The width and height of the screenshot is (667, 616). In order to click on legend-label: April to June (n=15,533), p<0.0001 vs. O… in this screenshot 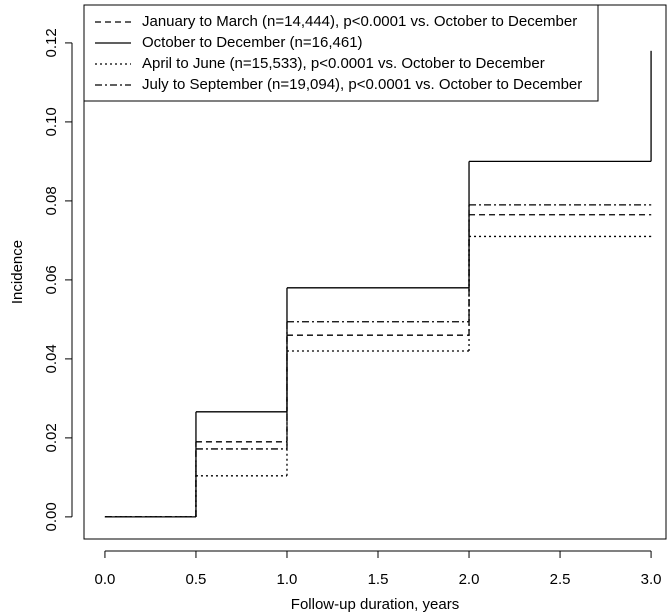, I will do `click(343, 63)`.